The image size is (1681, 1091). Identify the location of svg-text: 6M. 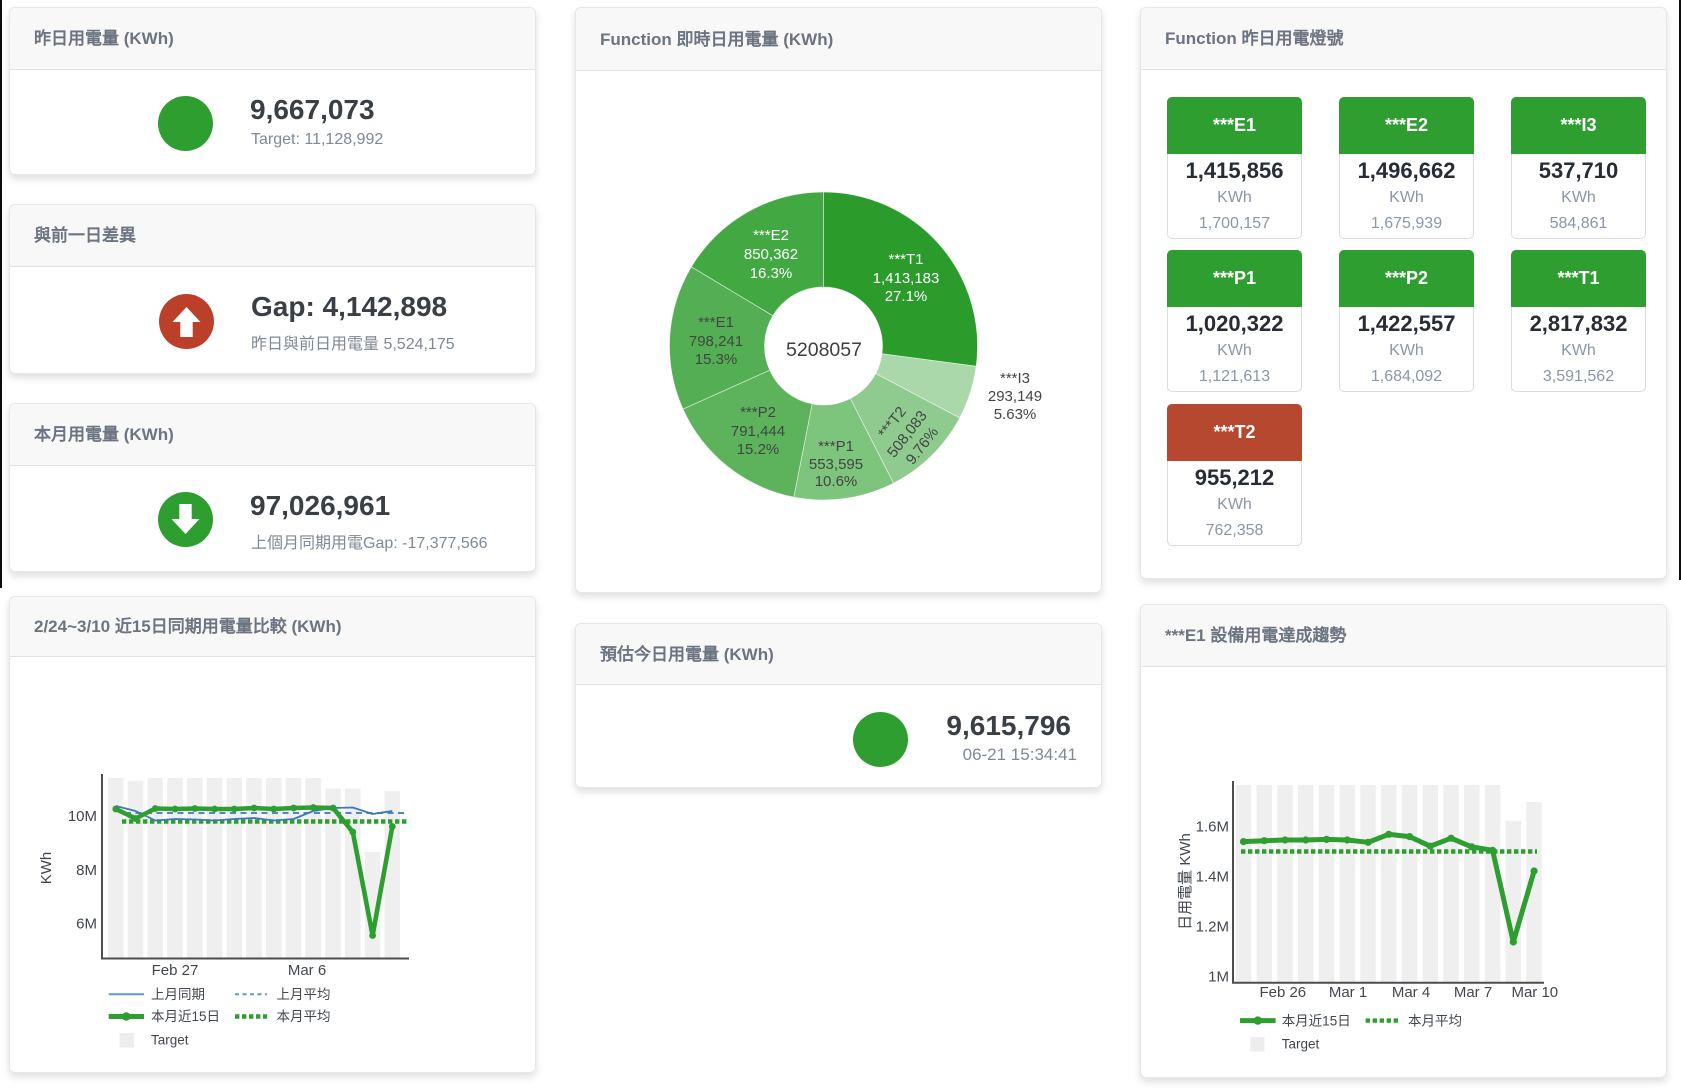
(86, 924).